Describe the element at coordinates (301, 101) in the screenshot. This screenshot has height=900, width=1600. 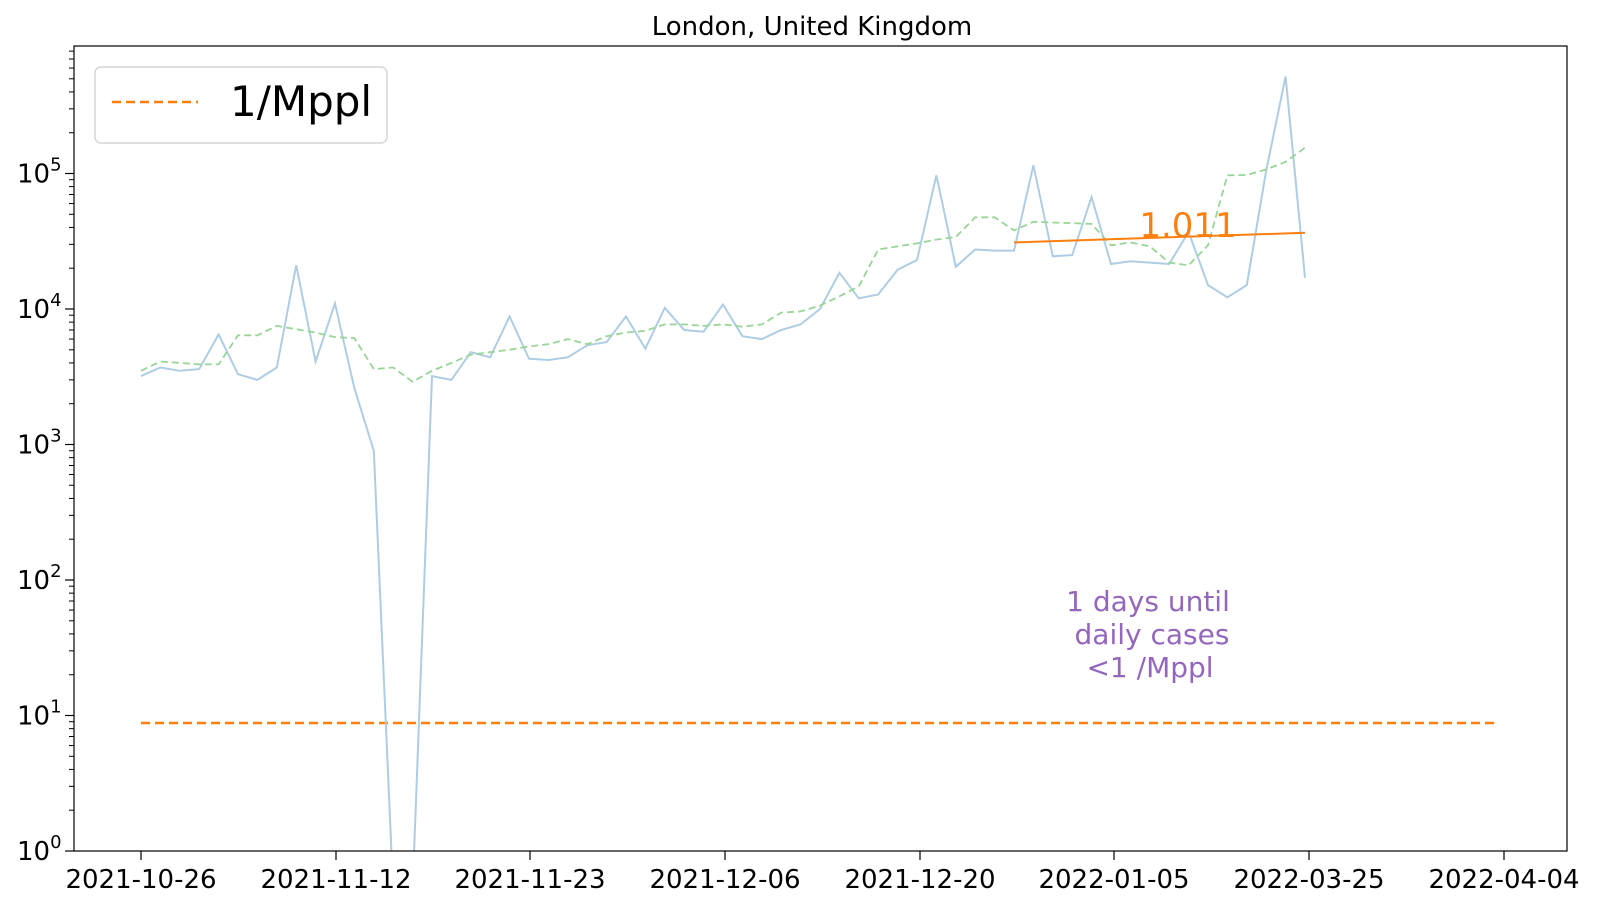
I see `legend-label: 1/Mppl` at that location.